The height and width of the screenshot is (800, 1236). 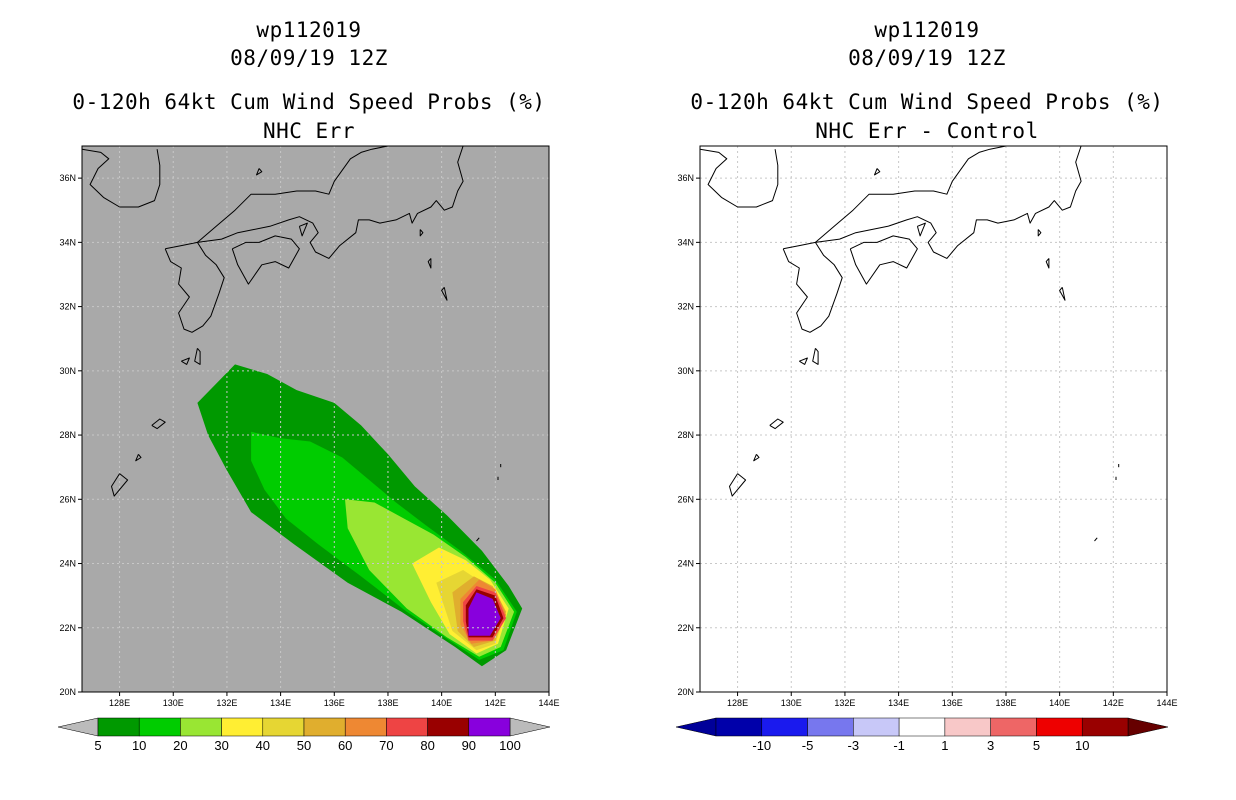 What do you see at coordinates (280, 703) in the screenshot?
I see `x-tick-label: 134E` at bounding box center [280, 703].